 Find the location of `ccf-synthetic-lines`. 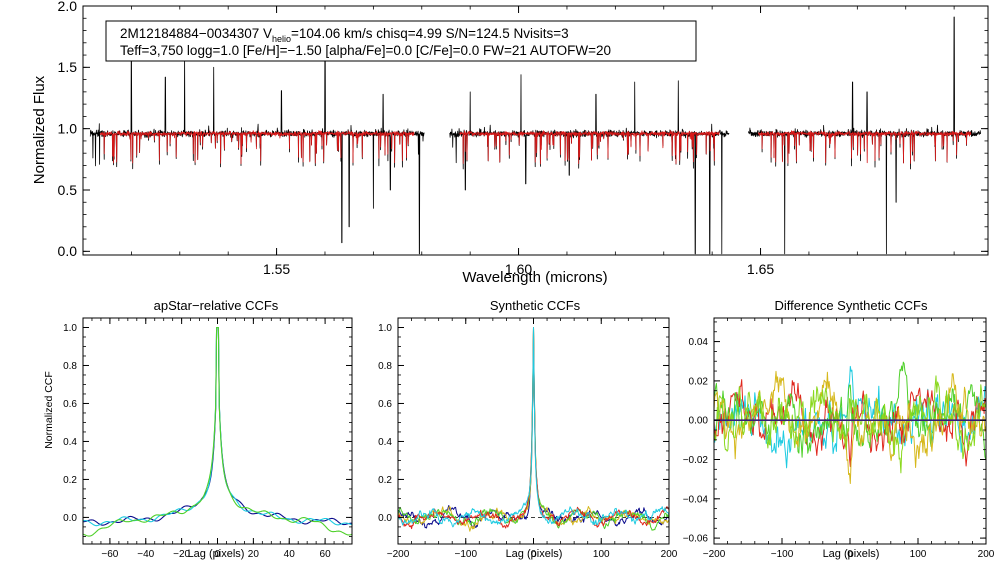

ccf-synthetic-lines is located at coordinates (533, 429).